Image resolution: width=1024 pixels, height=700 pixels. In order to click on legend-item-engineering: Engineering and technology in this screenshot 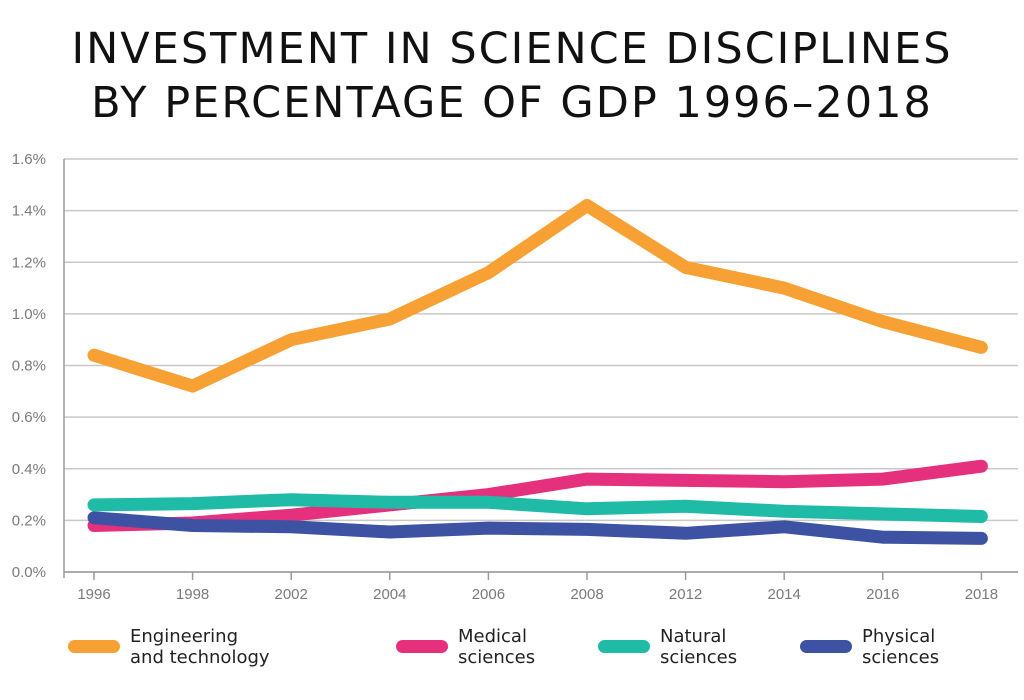, I will do `click(169, 647)`.